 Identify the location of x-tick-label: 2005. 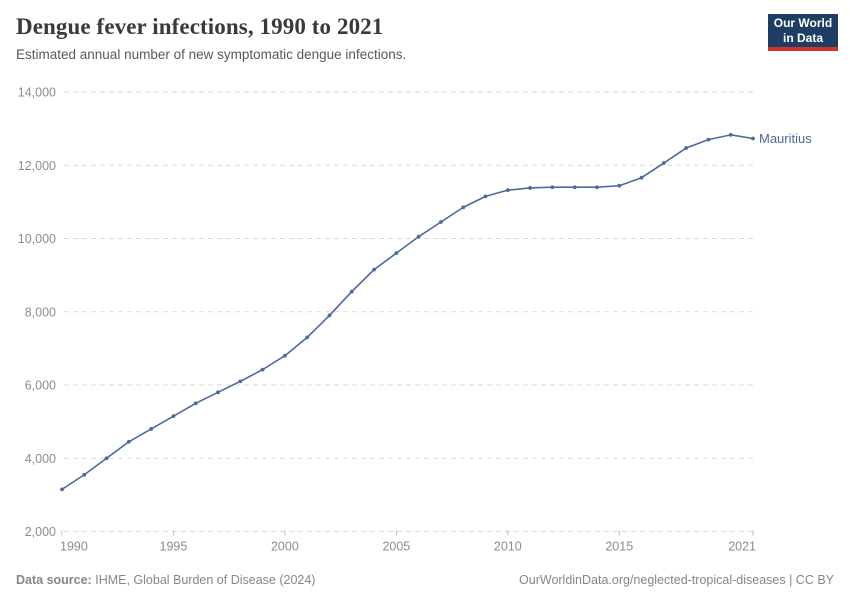
(396, 547).